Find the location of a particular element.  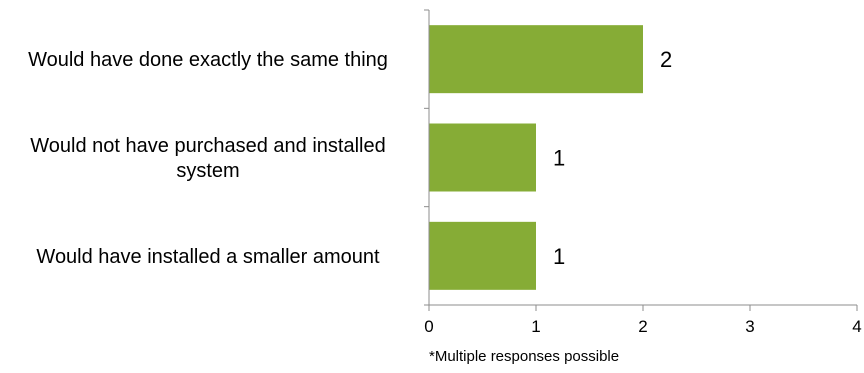

data-label: 2 is located at coordinates (666, 59).